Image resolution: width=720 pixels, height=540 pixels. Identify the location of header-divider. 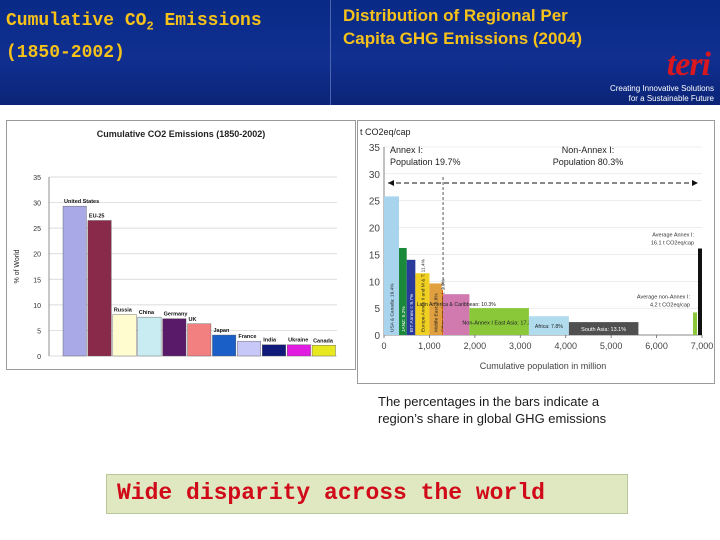
(330, 52).